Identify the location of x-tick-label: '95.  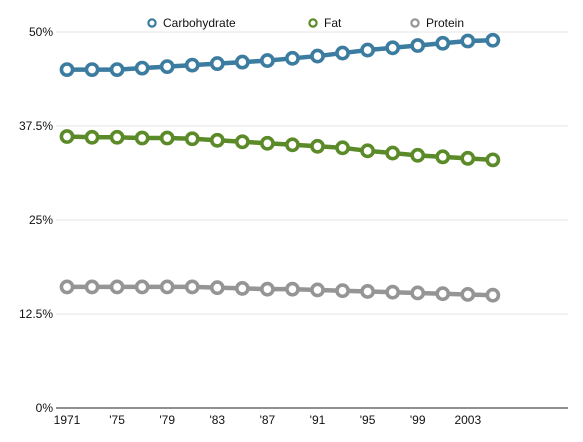
(368, 420).